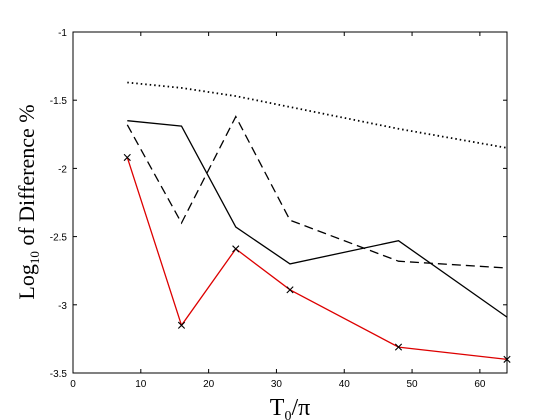  Describe the element at coordinates (28, 201) in the screenshot. I see `y-axis-title: Log10 of Difference %` at that location.